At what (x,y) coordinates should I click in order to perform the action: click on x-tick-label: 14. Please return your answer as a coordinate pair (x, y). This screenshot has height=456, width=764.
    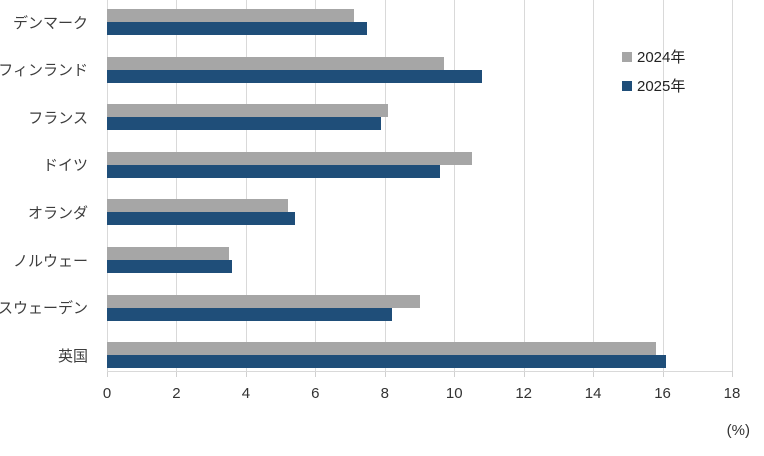
    Looking at the image, I should click on (593, 393).